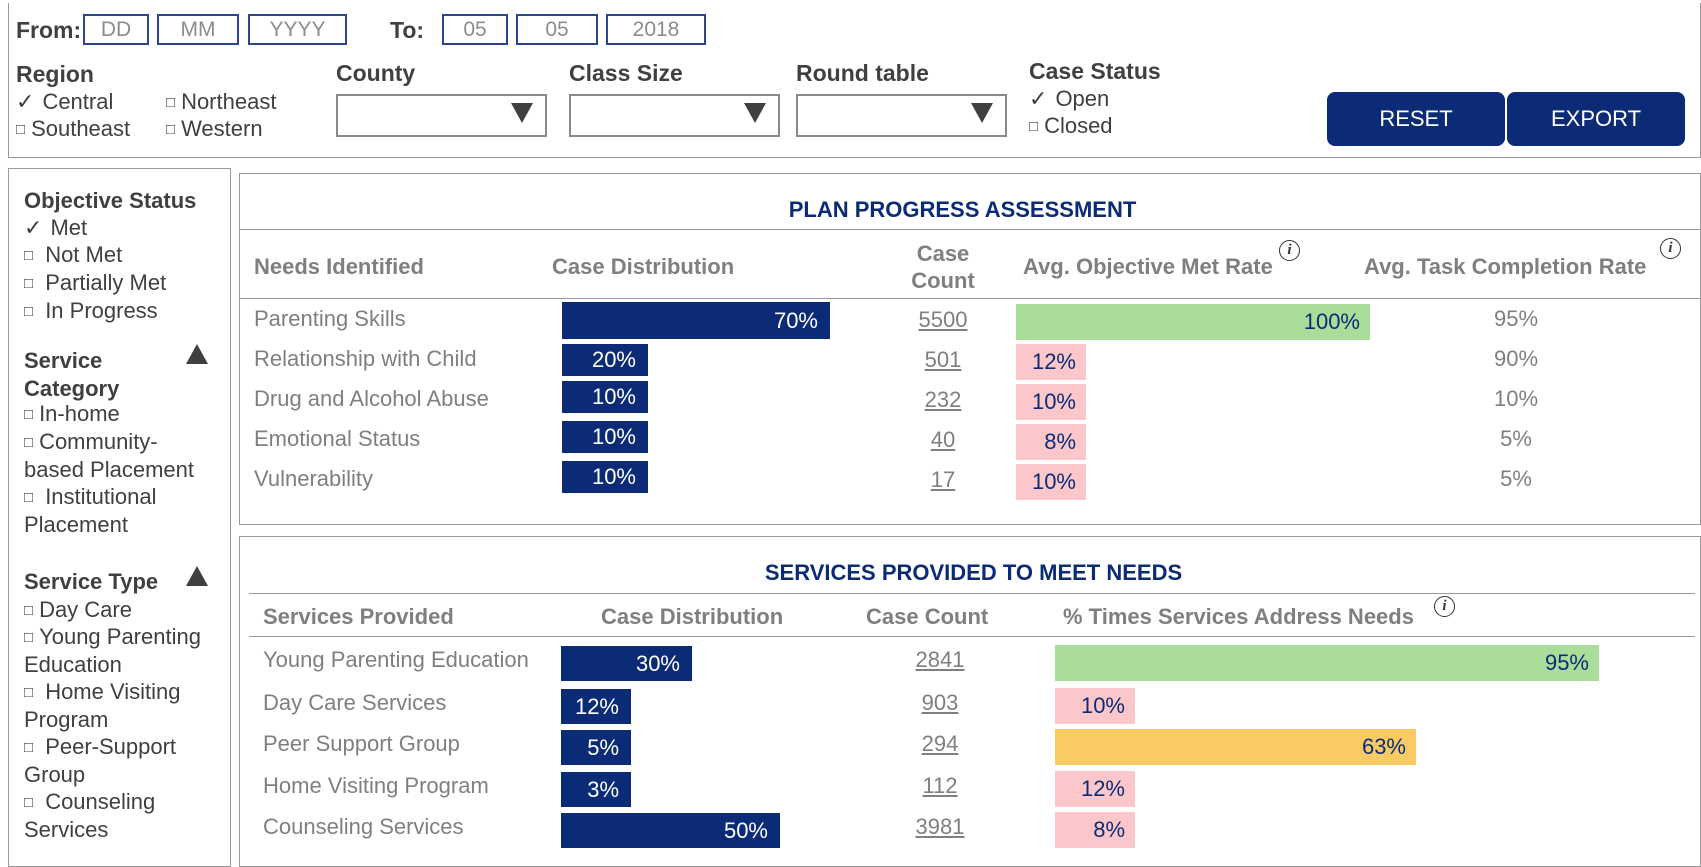 Image resolution: width=1701 pixels, height=867 pixels. What do you see at coordinates (66, 829) in the screenshot?
I see `service-type-option-label: Services` at bounding box center [66, 829].